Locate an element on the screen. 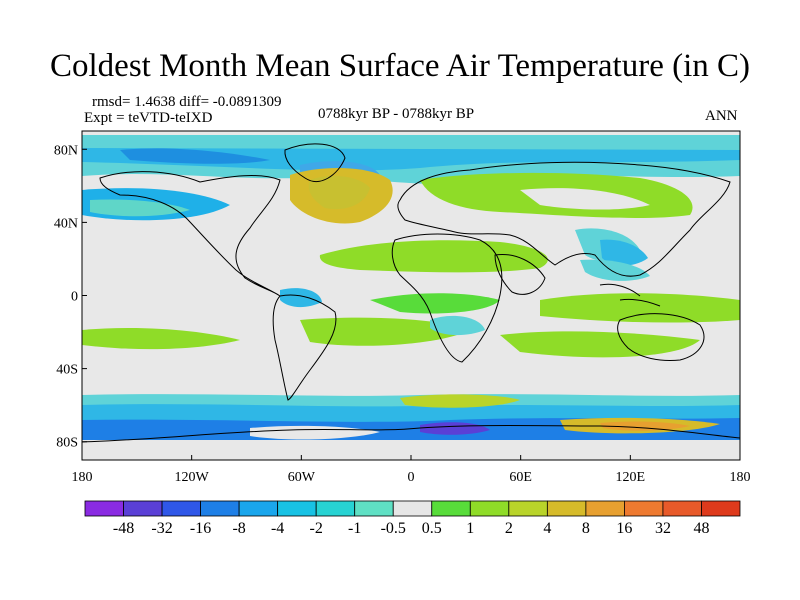  longitude-axis: 180 120W 60W 0 60E 120E 180 is located at coordinates (411, 470).